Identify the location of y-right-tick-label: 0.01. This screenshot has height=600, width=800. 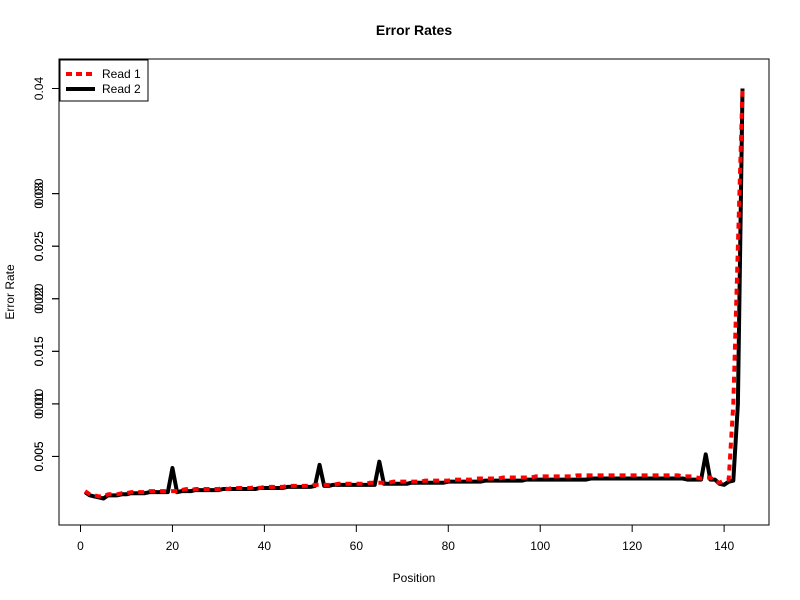
(39, 404).